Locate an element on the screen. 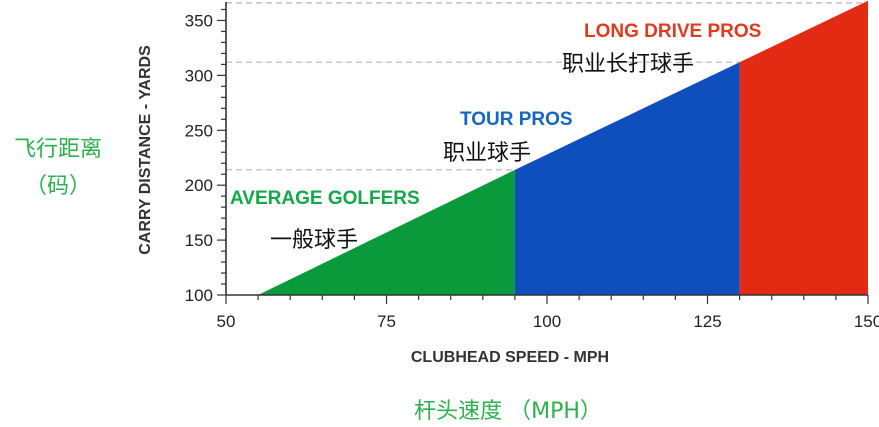 The height and width of the screenshot is (427, 879). y-axis-title: CARRY DISTANCE - YARDS is located at coordinates (145, 150).